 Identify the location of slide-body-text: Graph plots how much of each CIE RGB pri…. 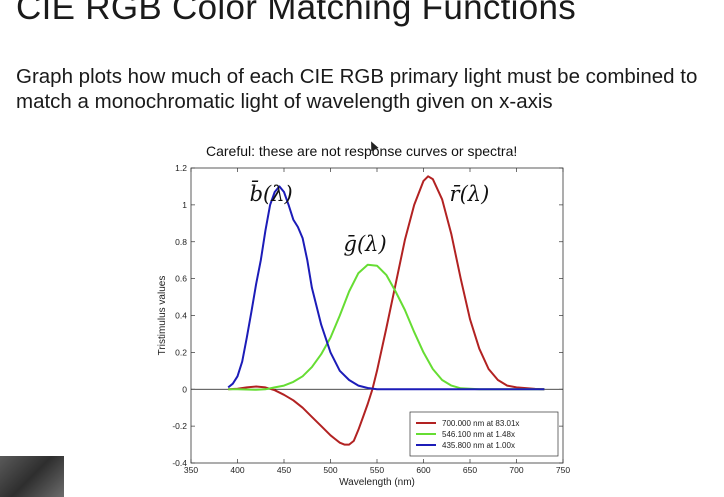
(357, 89).